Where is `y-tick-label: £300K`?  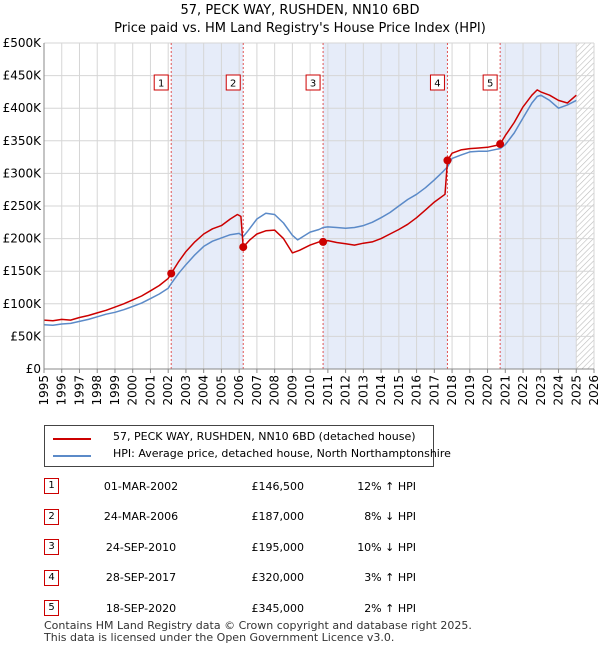 y-tick-label: £300K is located at coordinates (23, 173).